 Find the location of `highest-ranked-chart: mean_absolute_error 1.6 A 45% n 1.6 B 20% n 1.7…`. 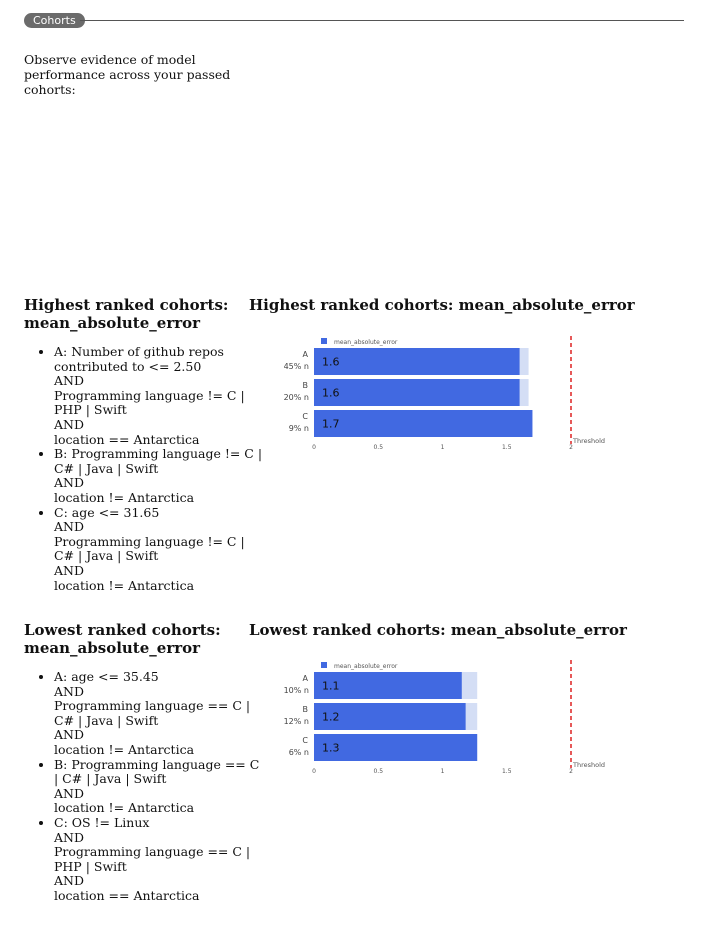

highest-ranked-chart: mean_absolute_error 1.6 A 45% n 1.6 B 20% n 1.7… is located at coordinates (444, 393).